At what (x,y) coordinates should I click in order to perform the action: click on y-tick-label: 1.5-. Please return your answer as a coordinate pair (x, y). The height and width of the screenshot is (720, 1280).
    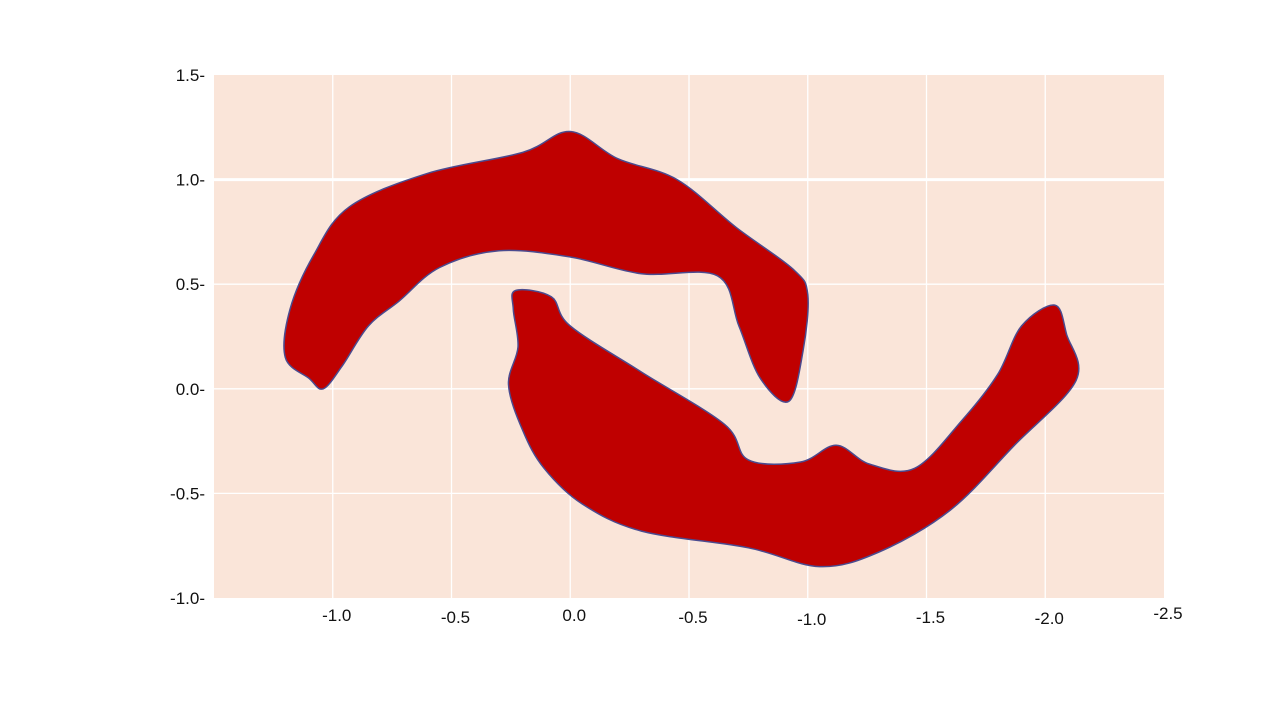
    Looking at the image, I should click on (190, 75).